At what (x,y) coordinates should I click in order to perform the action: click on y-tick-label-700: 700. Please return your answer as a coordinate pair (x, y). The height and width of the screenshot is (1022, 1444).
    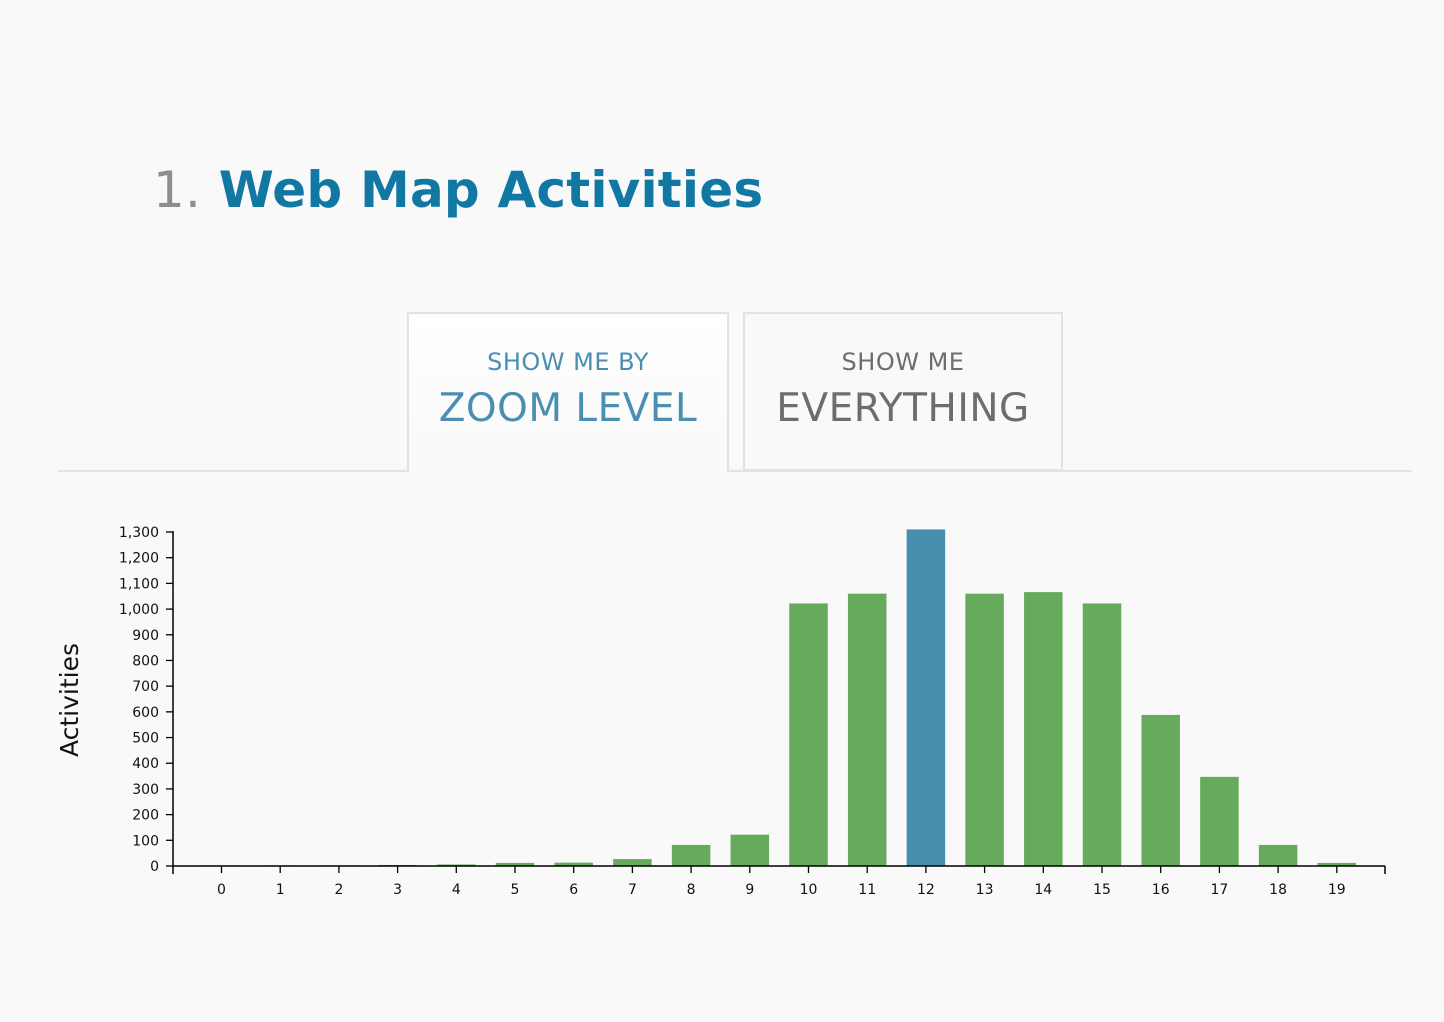
    Looking at the image, I should click on (145, 687).